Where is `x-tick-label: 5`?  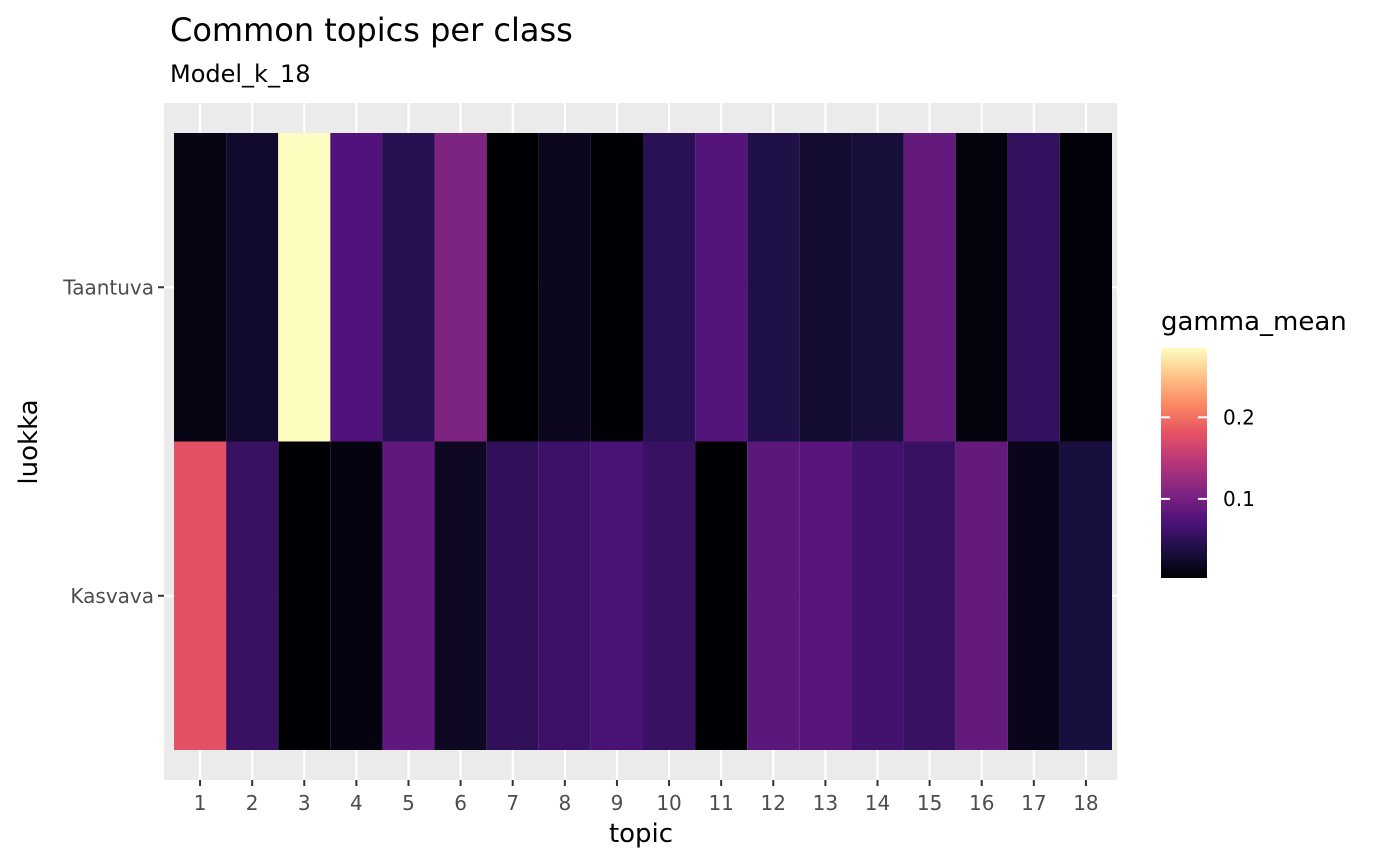
x-tick-label: 5 is located at coordinates (408, 803).